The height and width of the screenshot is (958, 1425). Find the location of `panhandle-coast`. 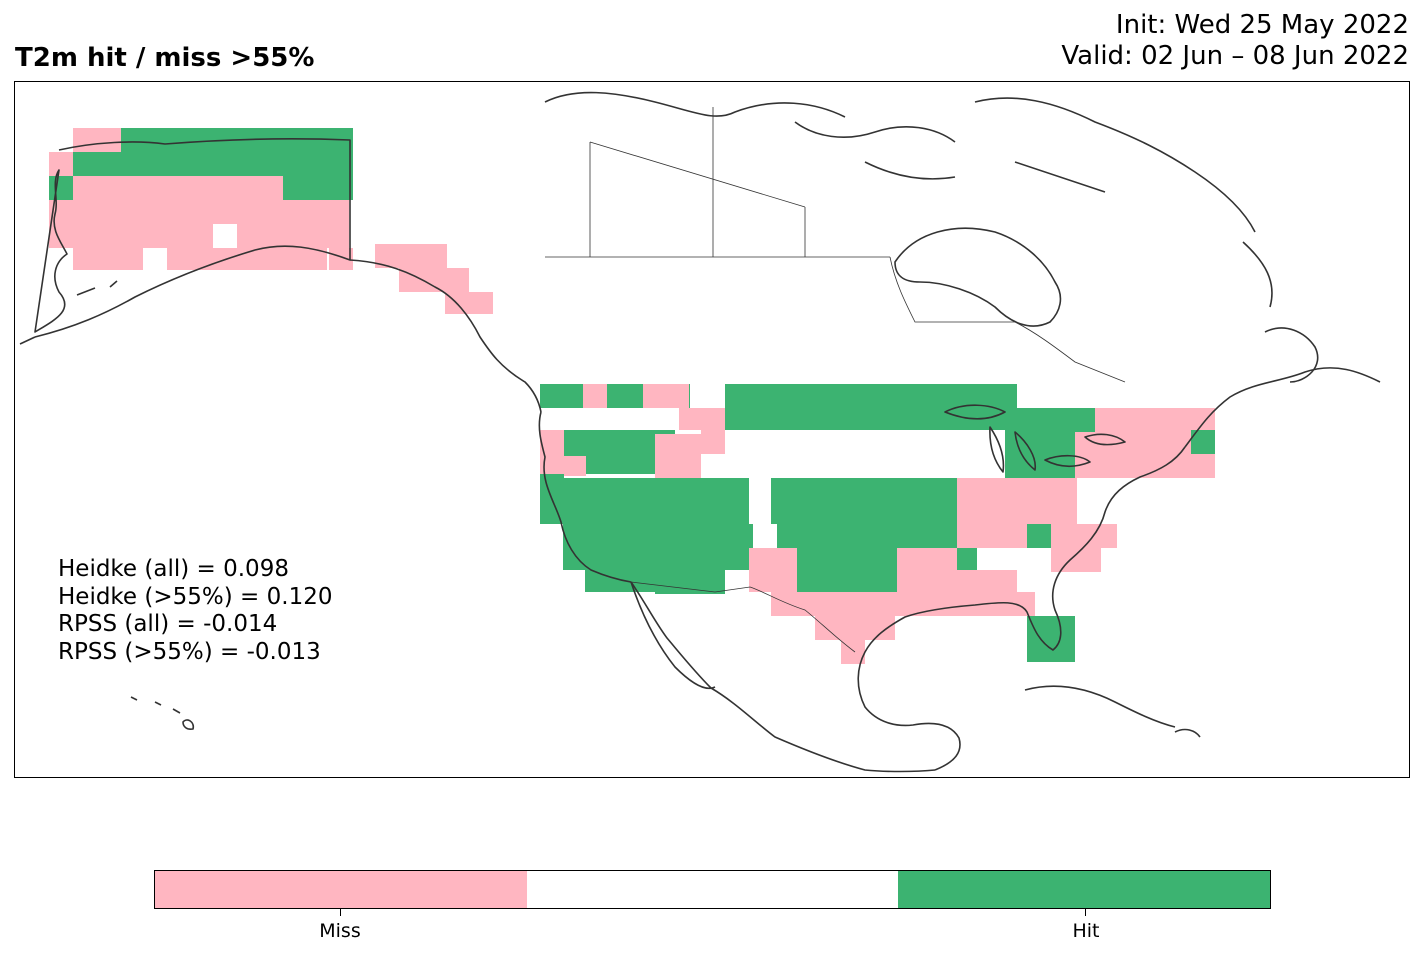

panhandle-coast is located at coordinates (445, 336).